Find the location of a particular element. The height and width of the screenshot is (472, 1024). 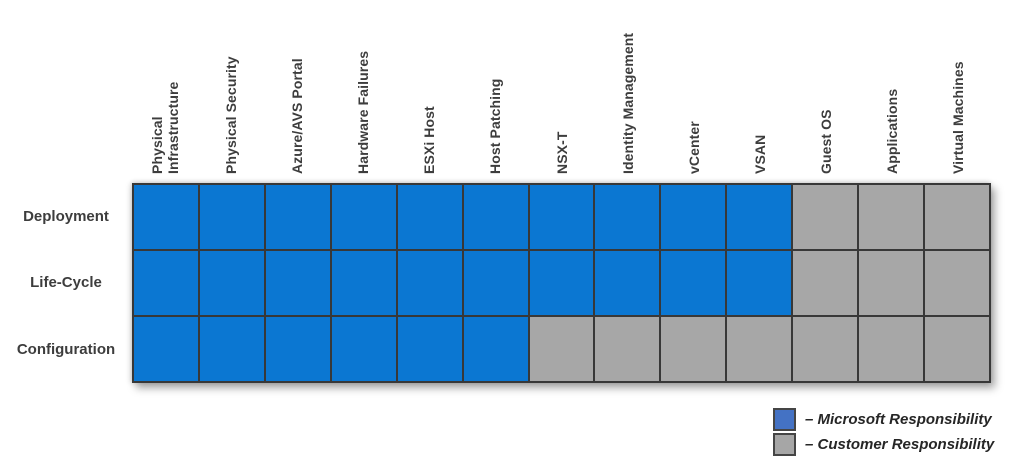

row-label-configuration: Configuration is located at coordinates (66, 349).